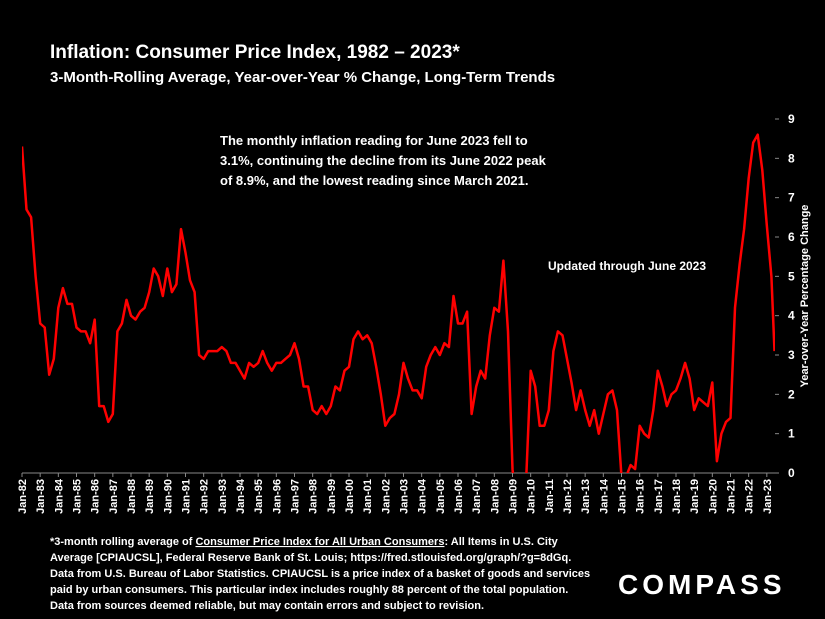 The width and height of the screenshot is (825, 619). Describe the element at coordinates (186, 496) in the screenshot. I see `x-tick-label: Jan-91` at that location.